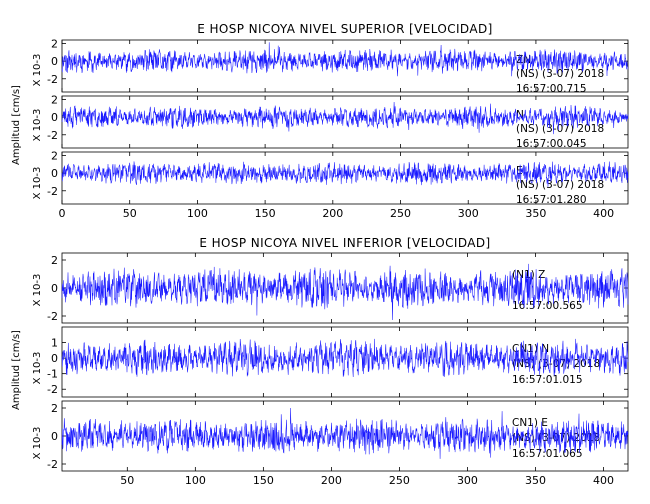 The image size is (650, 504). Describe the element at coordinates (195, 480) in the screenshot. I see `bottom-xtick-label: 100` at that location.